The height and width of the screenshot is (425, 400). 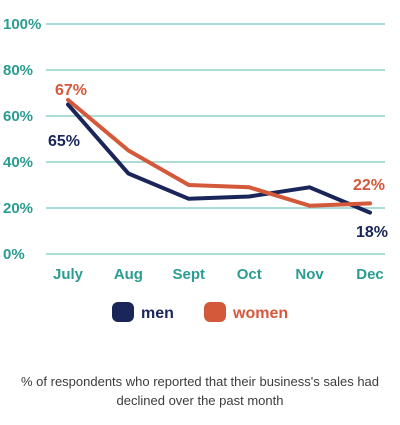 I want to click on y-tick-label: 60%, so click(x=18, y=116).